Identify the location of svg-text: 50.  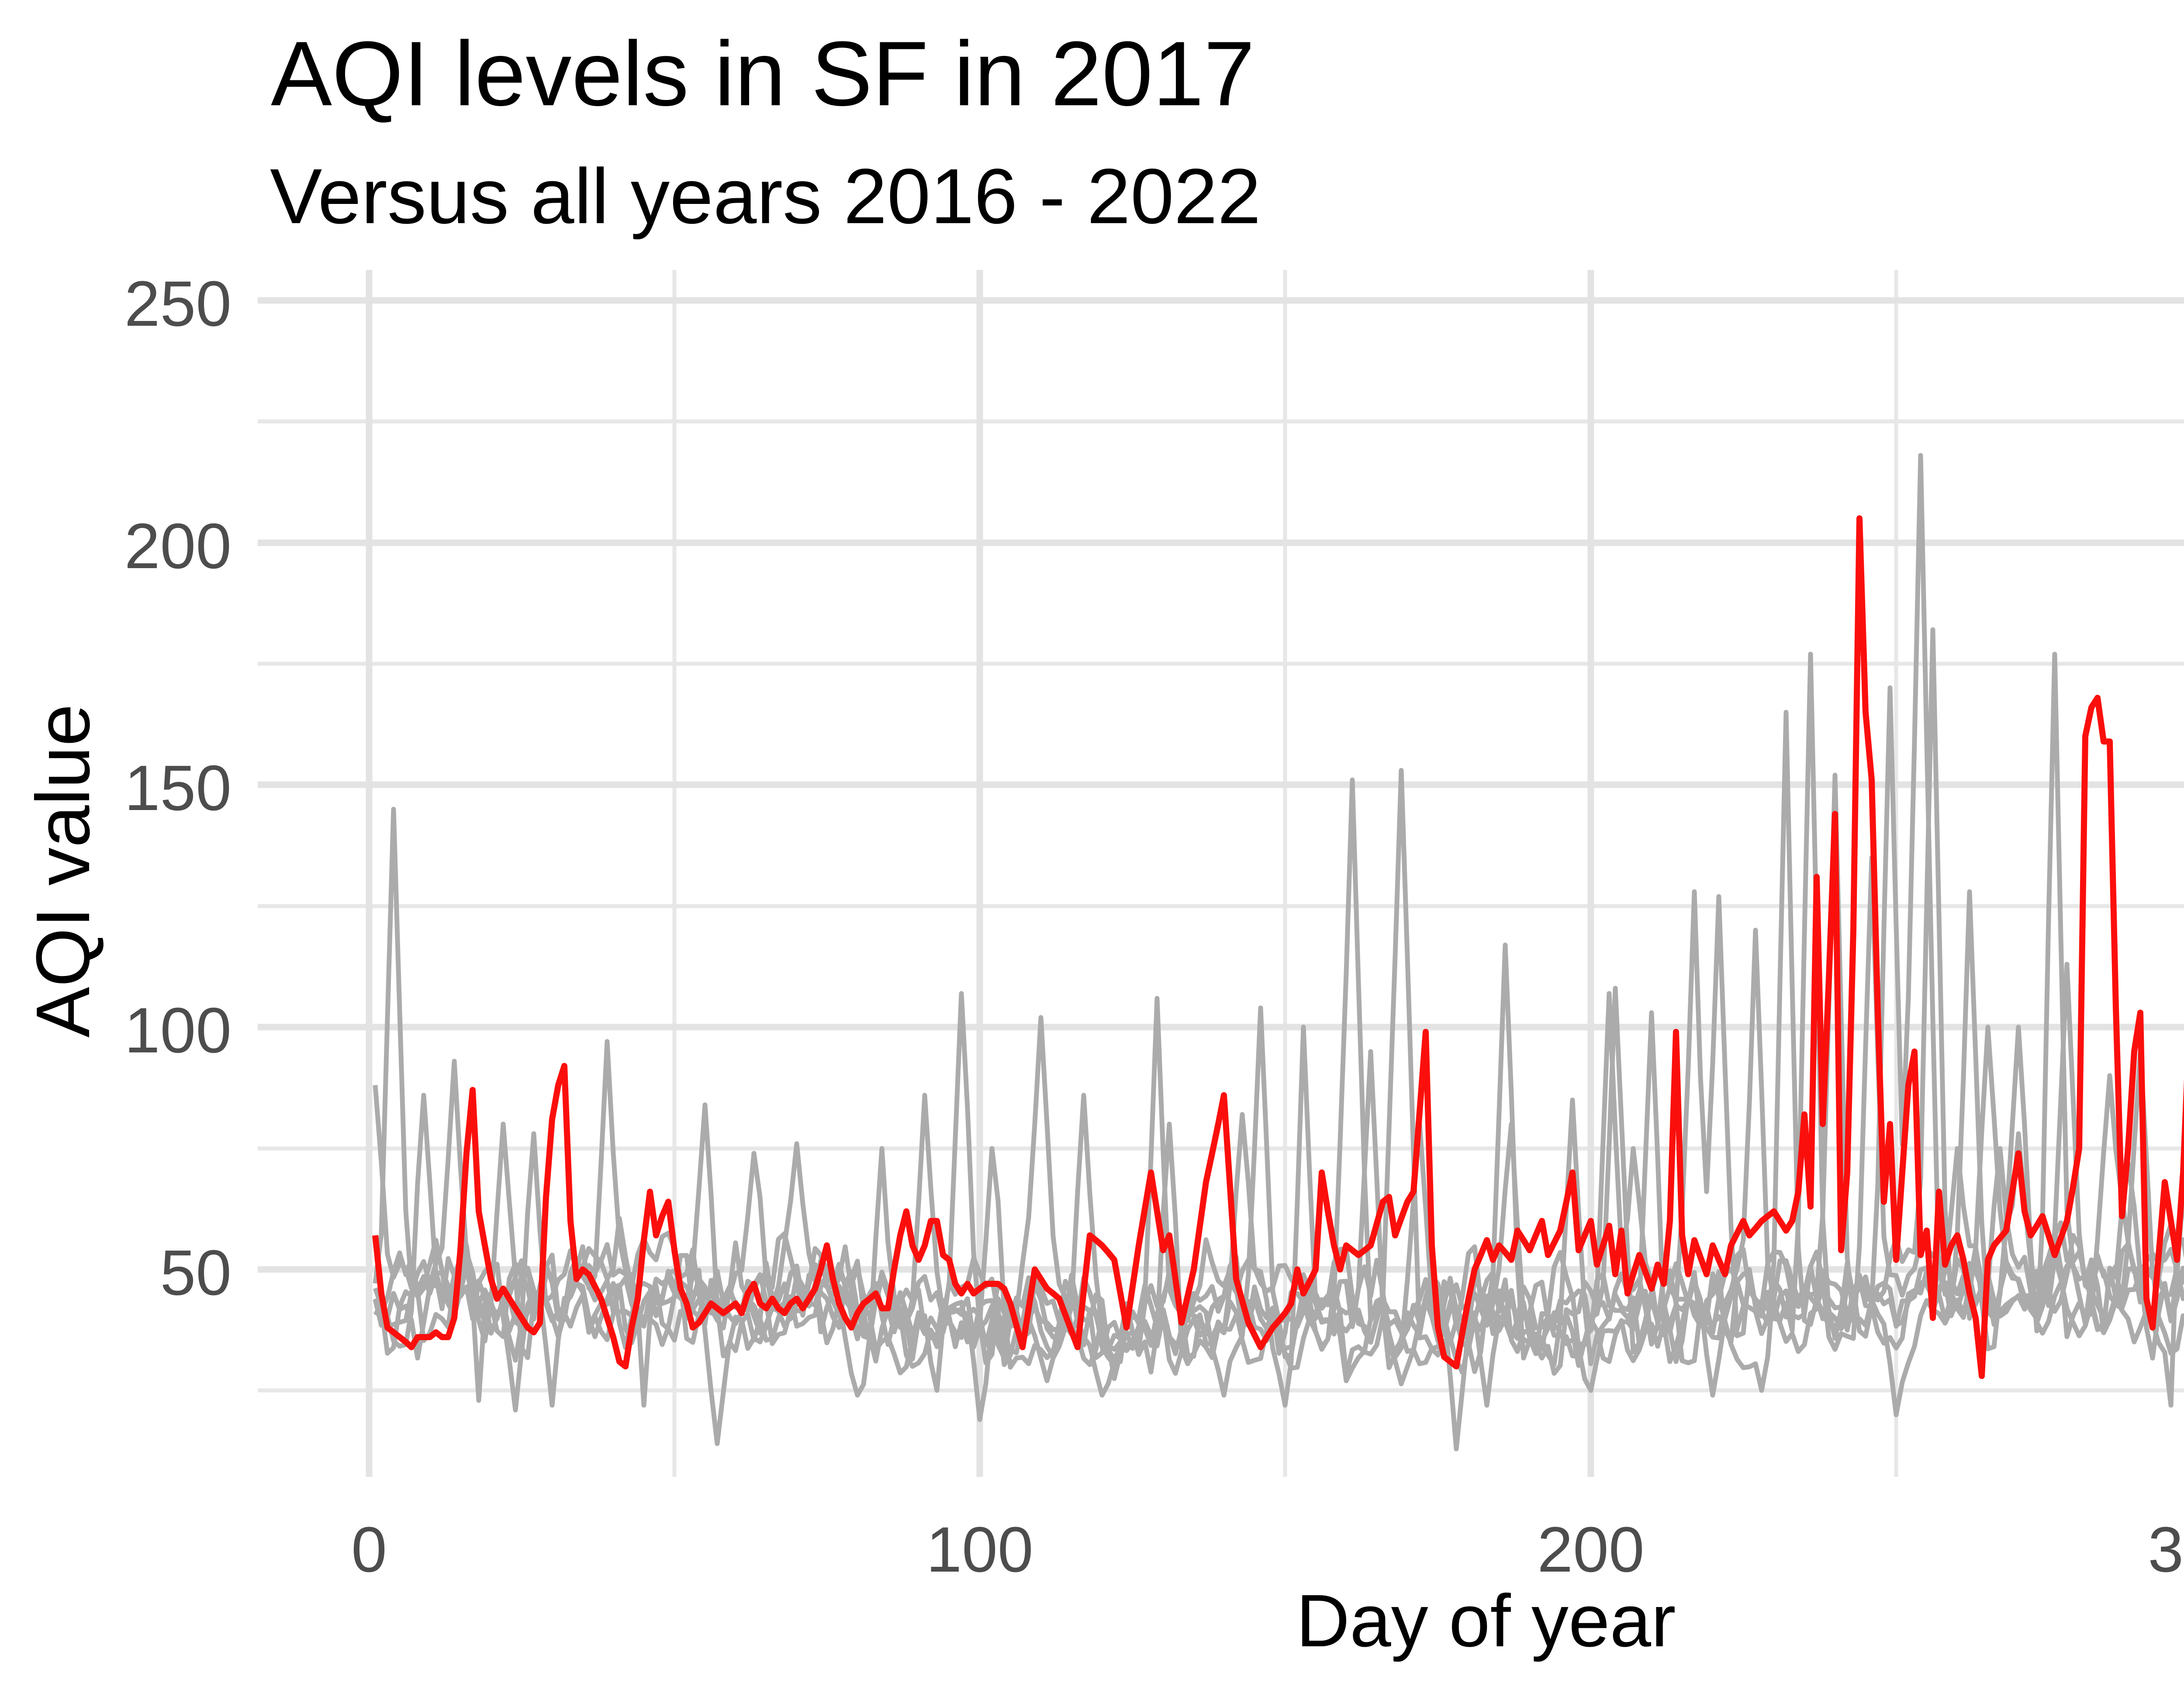
(196, 1273).